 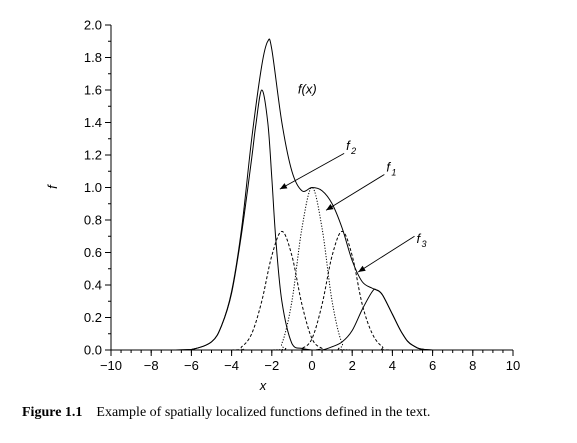 What do you see at coordinates (388, 166) in the screenshot?
I see `annotation-label-3: f` at bounding box center [388, 166].